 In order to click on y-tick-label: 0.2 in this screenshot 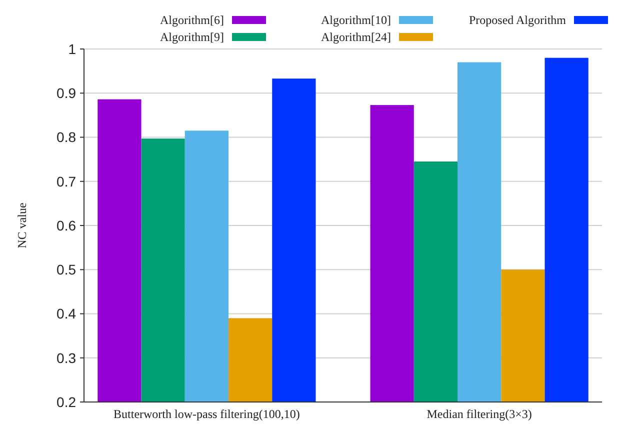, I will do `click(66, 402)`.